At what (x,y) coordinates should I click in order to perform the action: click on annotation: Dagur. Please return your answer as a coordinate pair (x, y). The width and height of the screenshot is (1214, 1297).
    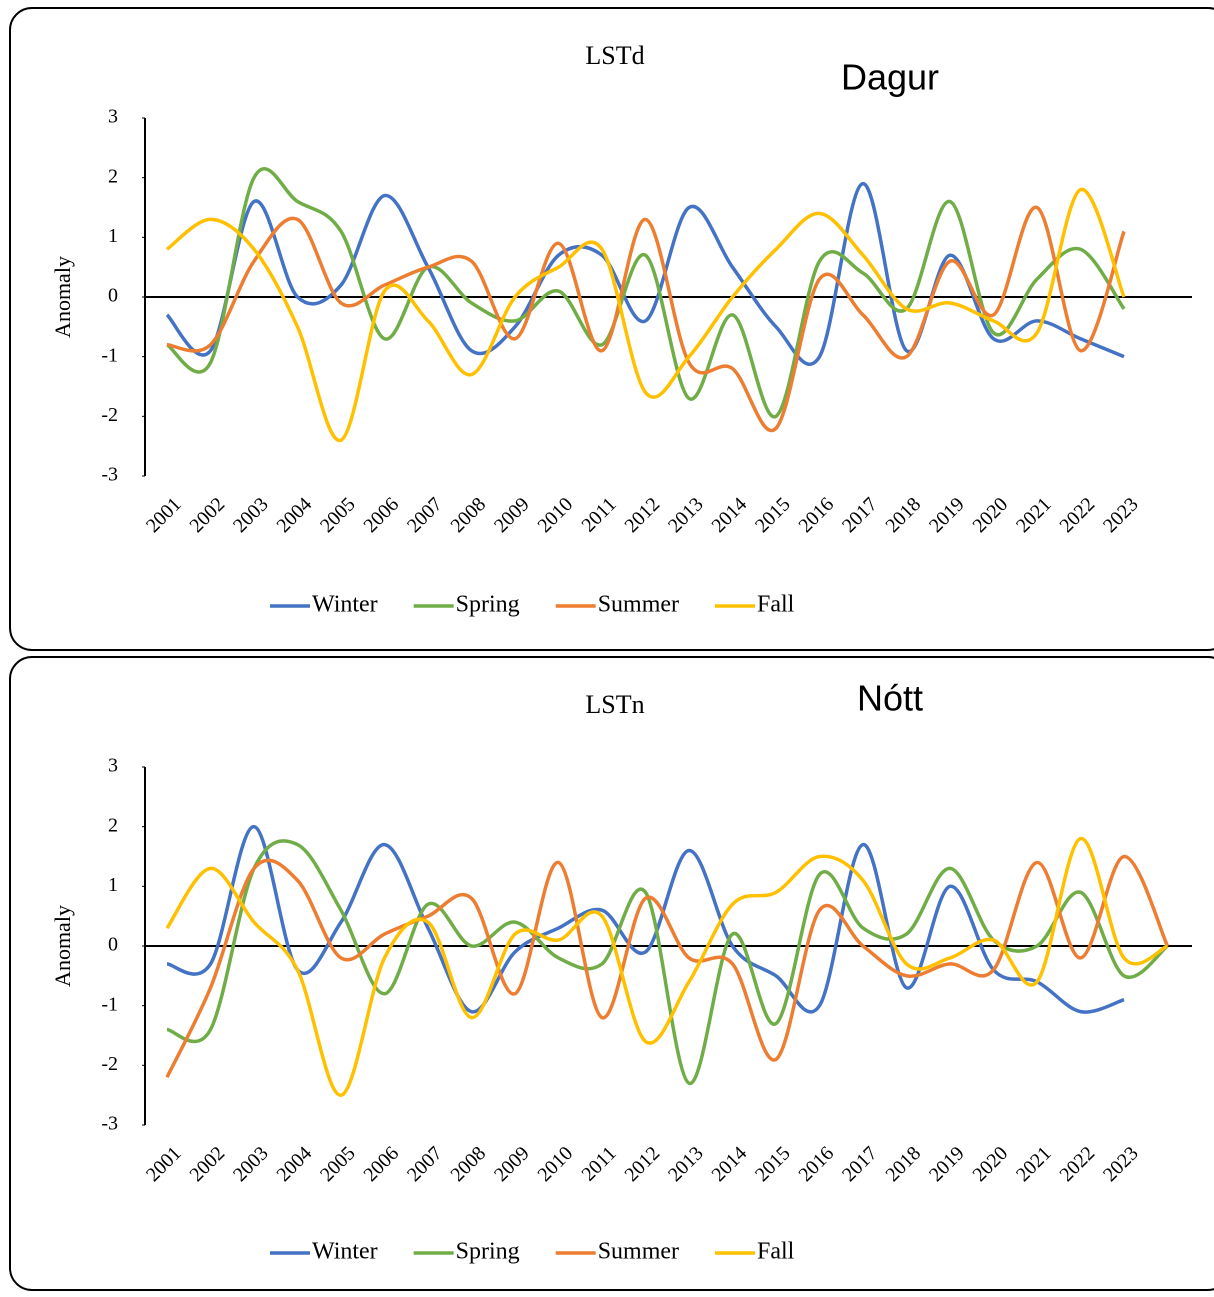
    Looking at the image, I should click on (890, 77).